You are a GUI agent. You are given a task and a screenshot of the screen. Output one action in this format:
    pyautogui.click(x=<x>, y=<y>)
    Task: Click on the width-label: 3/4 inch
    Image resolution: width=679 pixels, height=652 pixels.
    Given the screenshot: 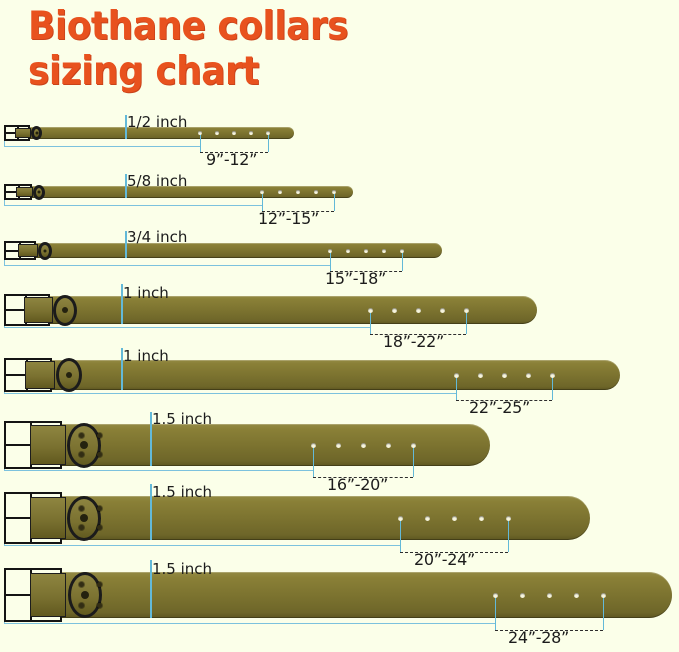 What is the action you would take?
    pyautogui.click(x=157, y=237)
    